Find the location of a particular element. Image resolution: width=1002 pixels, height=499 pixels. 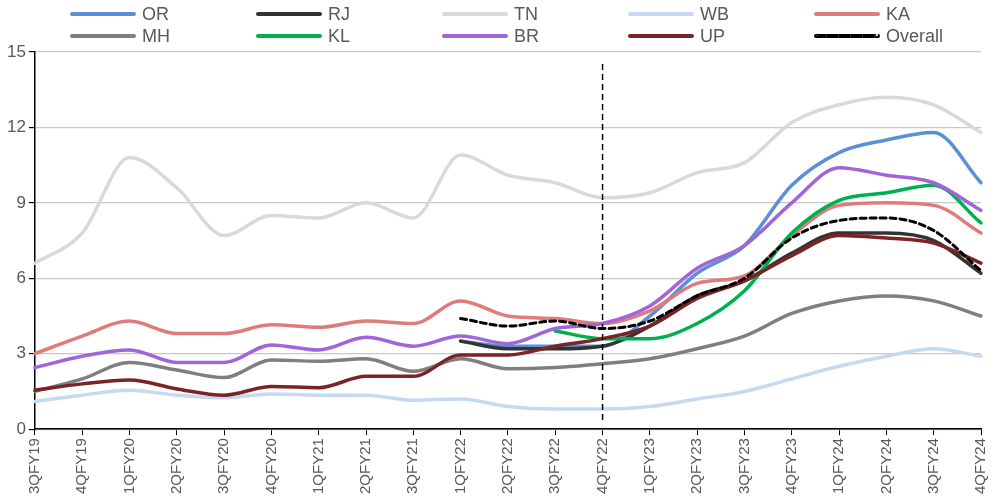

legend-label: BR is located at coordinates (527, 36).